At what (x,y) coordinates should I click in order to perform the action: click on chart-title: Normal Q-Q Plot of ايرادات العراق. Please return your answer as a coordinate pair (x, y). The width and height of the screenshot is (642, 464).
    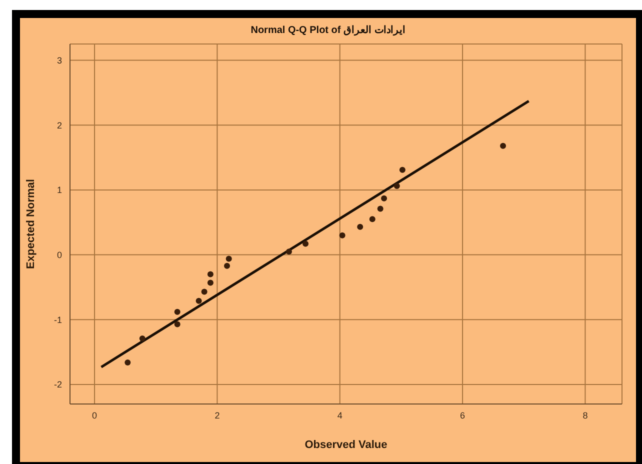
    Looking at the image, I should click on (328, 30).